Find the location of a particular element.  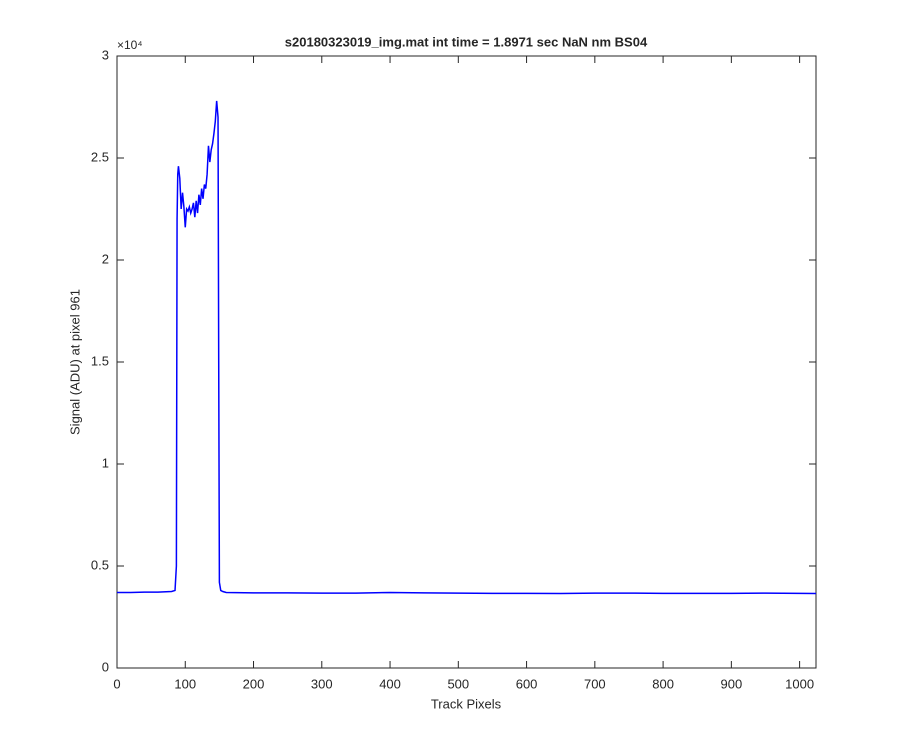

x-tick-label: 500 is located at coordinates (458, 683).